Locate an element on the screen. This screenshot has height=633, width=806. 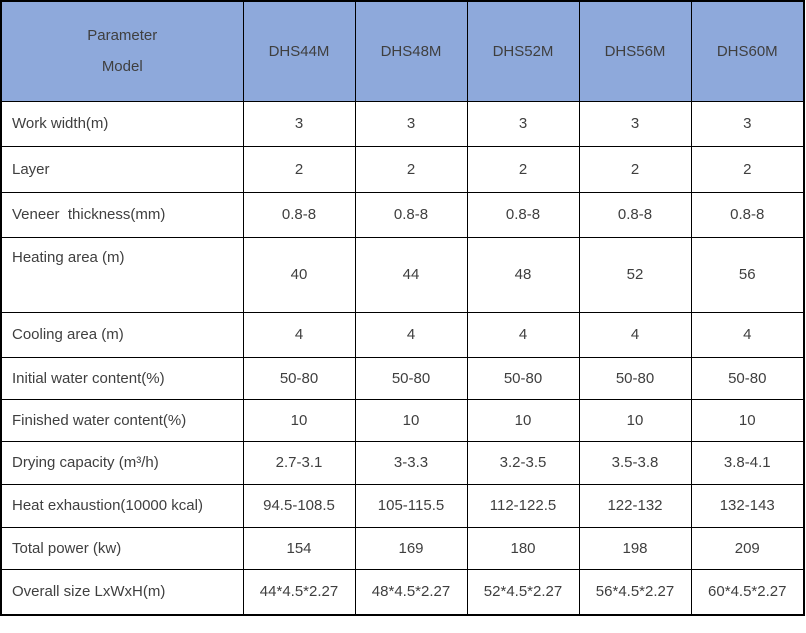
value-cell: 56 is located at coordinates (747, 274).